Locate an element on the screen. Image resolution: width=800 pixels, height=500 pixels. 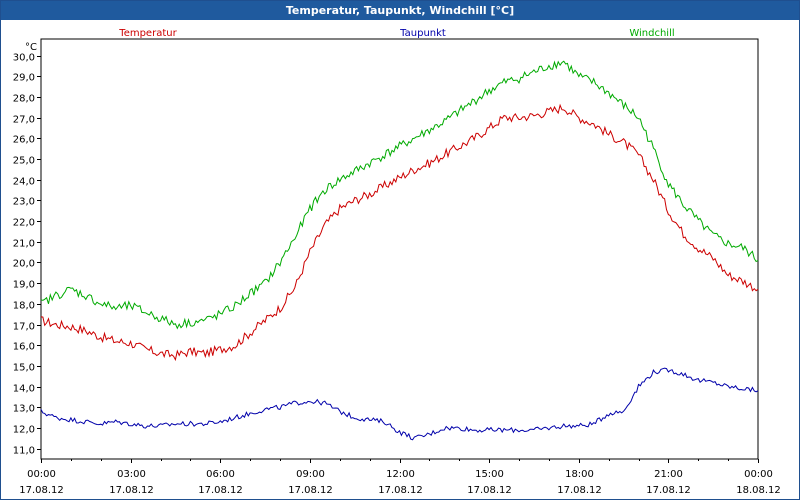
y-tick-label: 14,0 is located at coordinates (24, 389).